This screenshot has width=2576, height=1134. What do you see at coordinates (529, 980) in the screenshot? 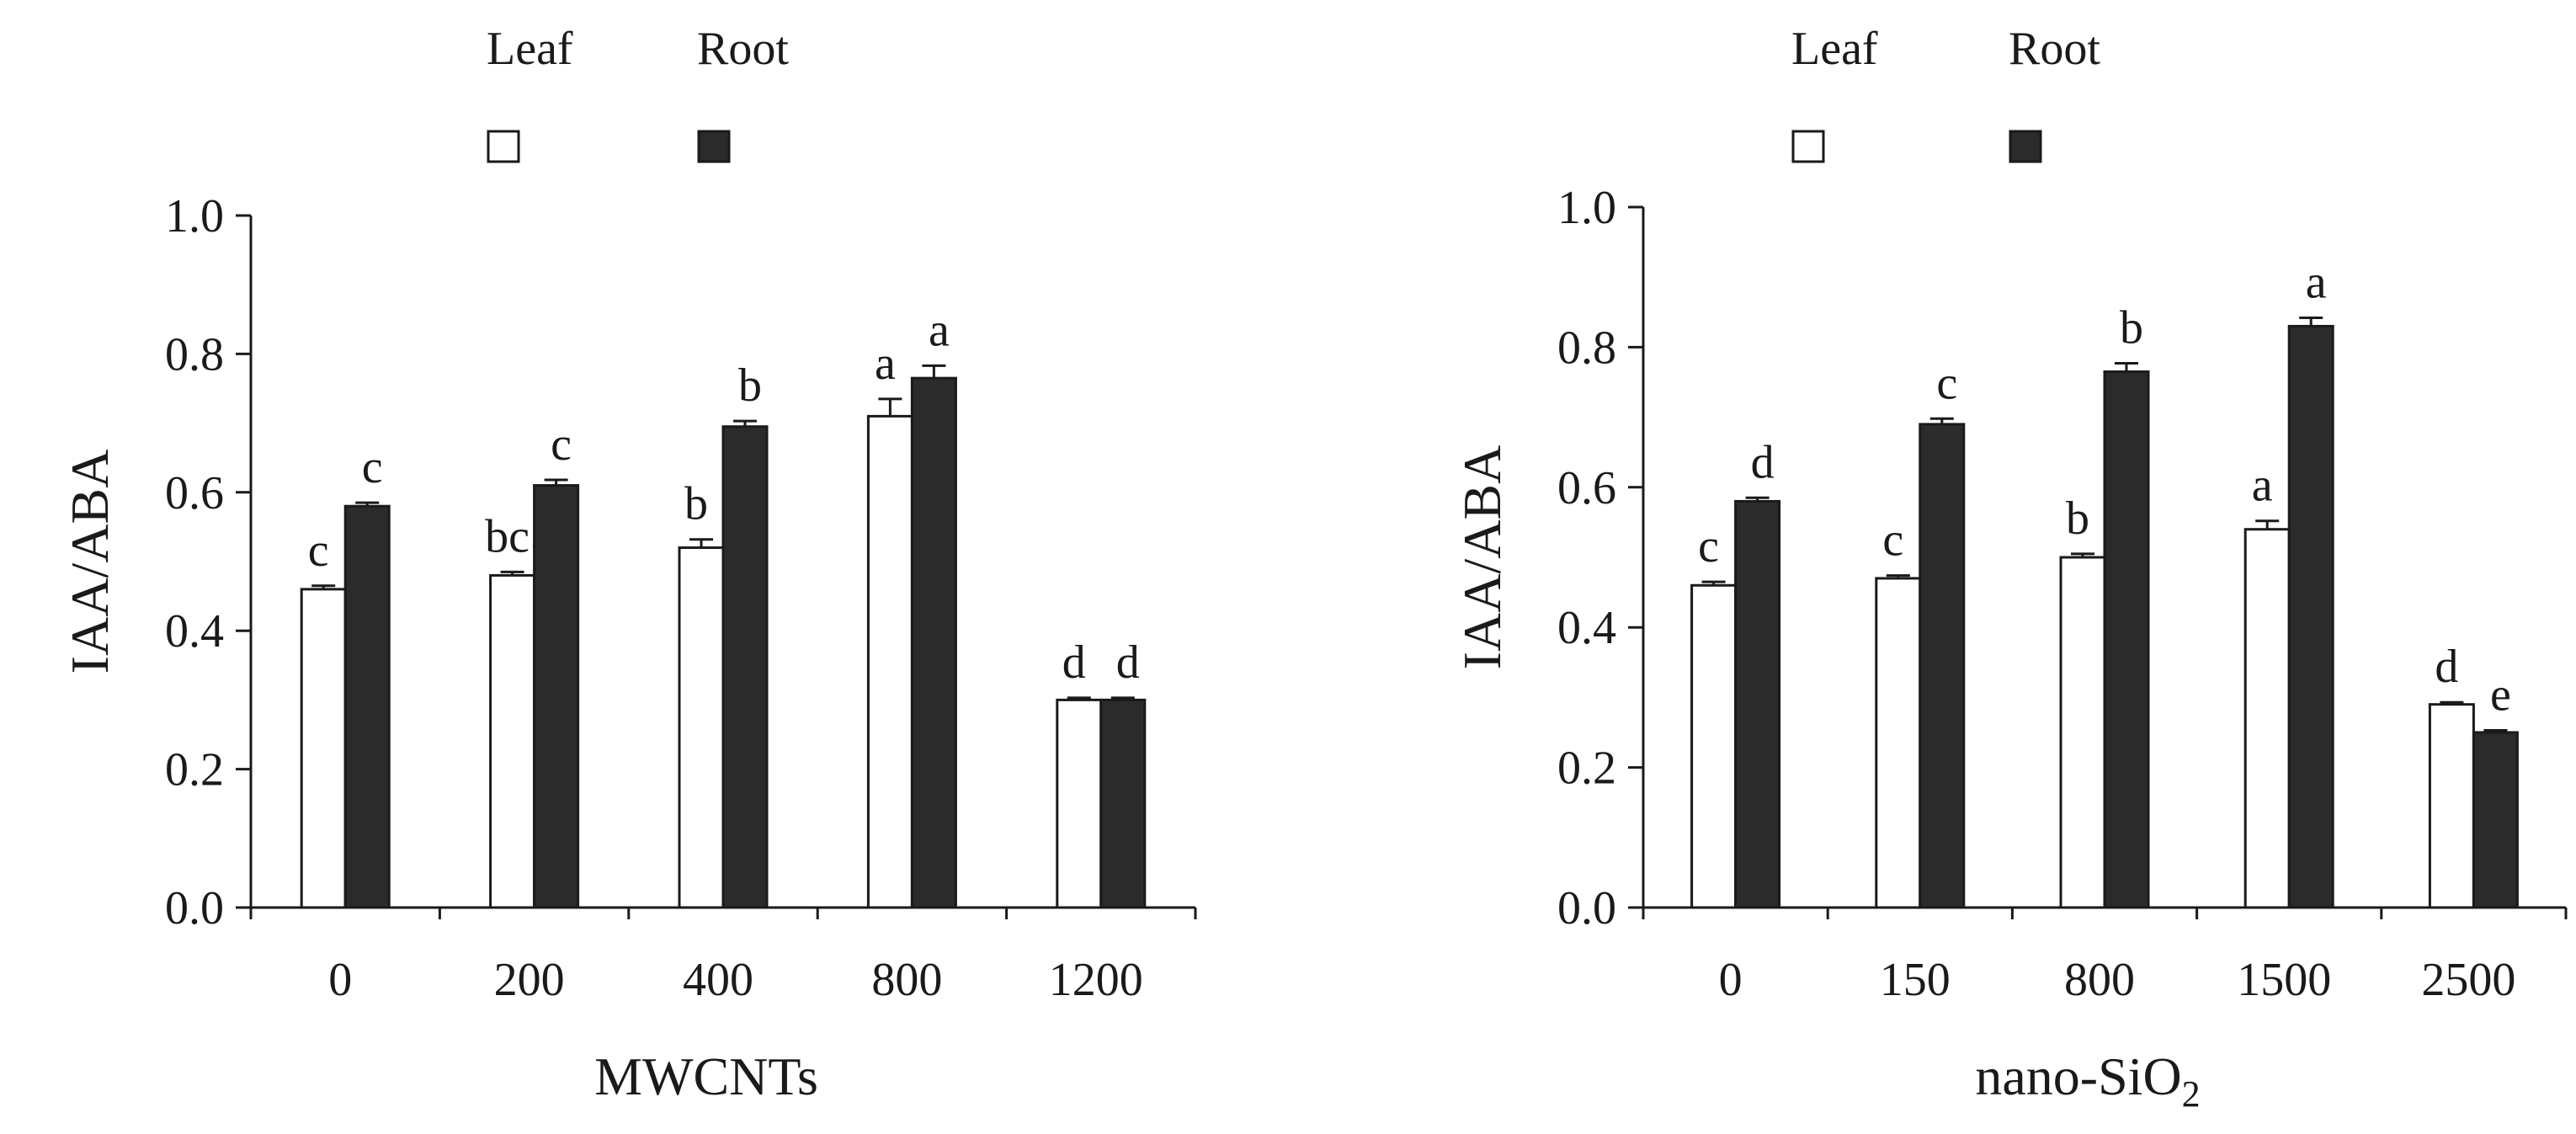
I see `x-tick-label: 200` at bounding box center [529, 980].